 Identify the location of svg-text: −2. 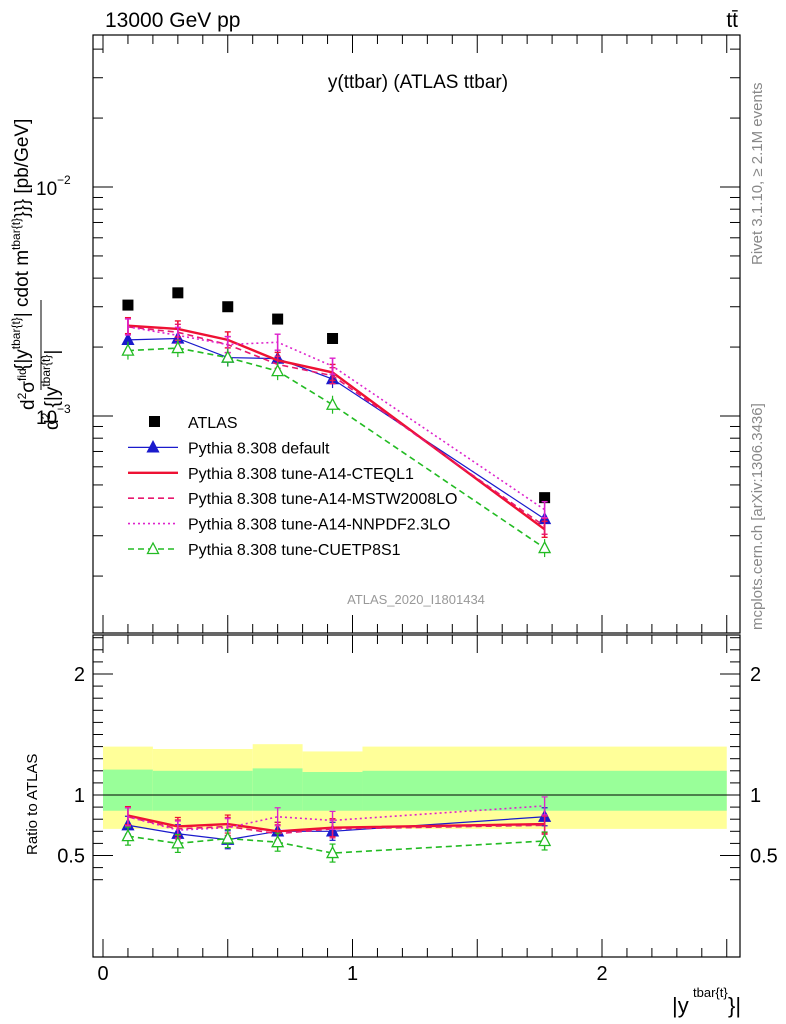
(64, 180).